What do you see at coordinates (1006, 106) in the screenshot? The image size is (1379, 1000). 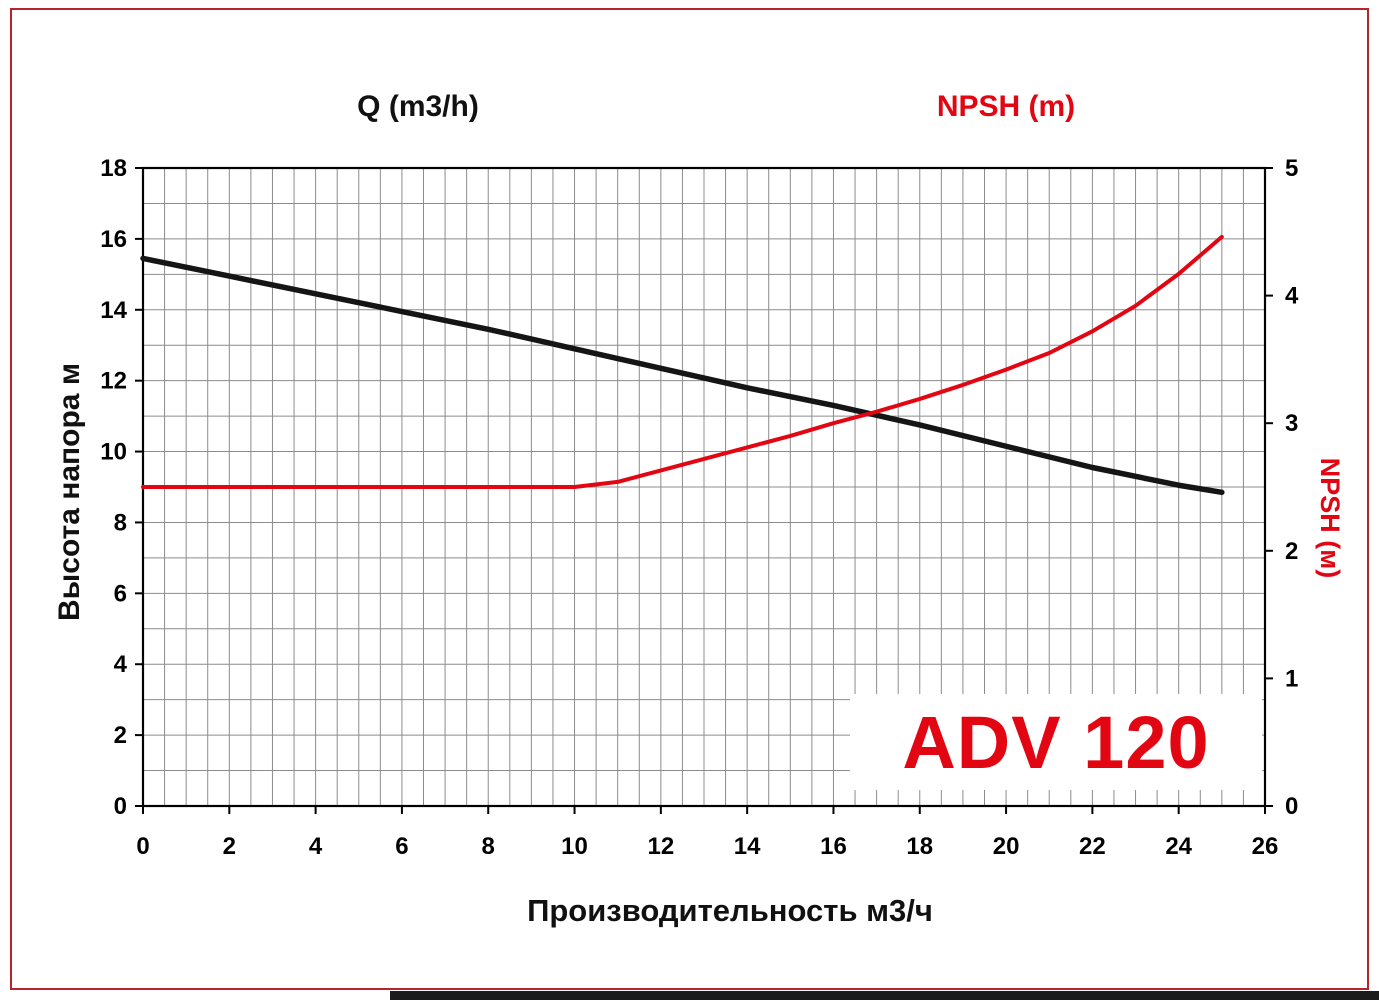 I see `npsh-axis-title: NPSH (m)` at bounding box center [1006, 106].